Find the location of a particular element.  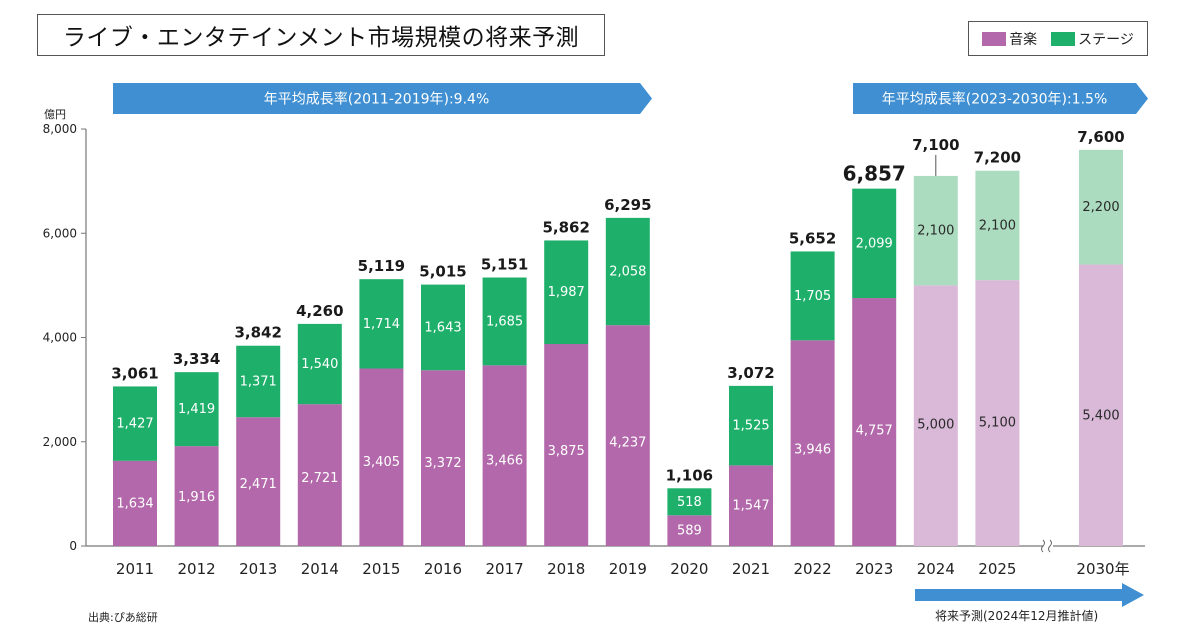

data-label-stage: 1,540 is located at coordinates (319, 364).